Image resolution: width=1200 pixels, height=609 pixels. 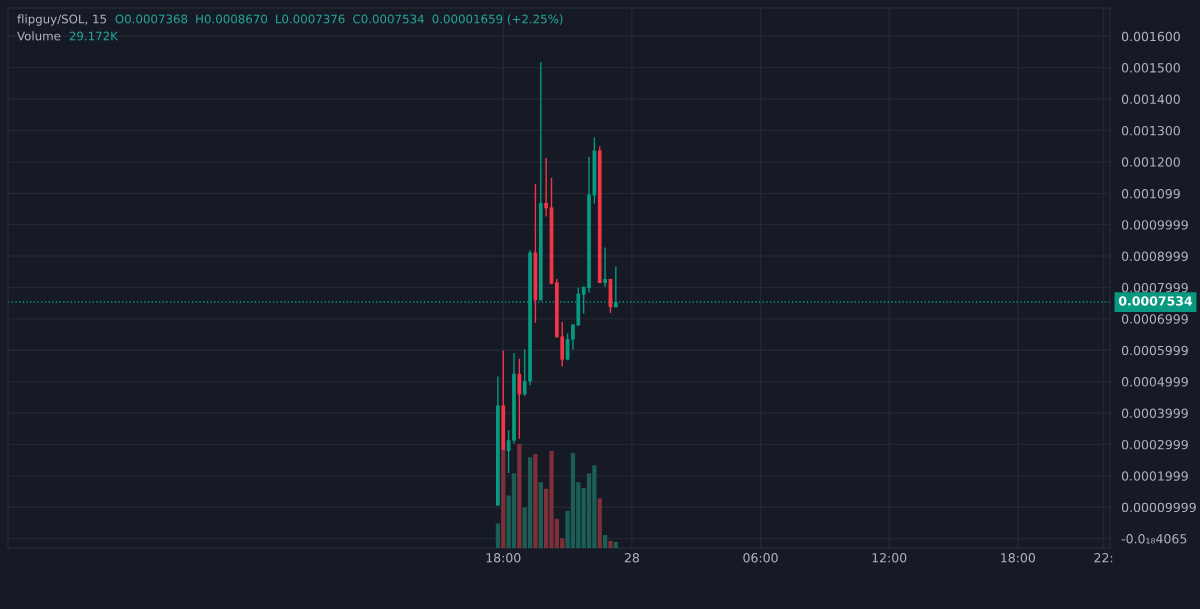 I want to click on y-tick-label: 0.001500, so click(x=1150, y=68).